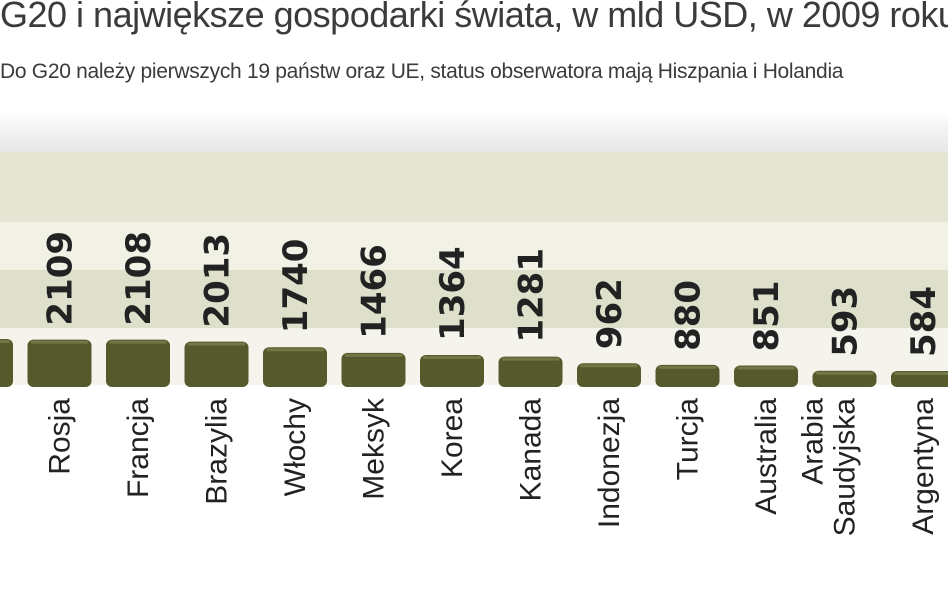  What do you see at coordinates (1, 277) in the screenshot?
I see `value-label: 2139` at bounding box center [1, 277].